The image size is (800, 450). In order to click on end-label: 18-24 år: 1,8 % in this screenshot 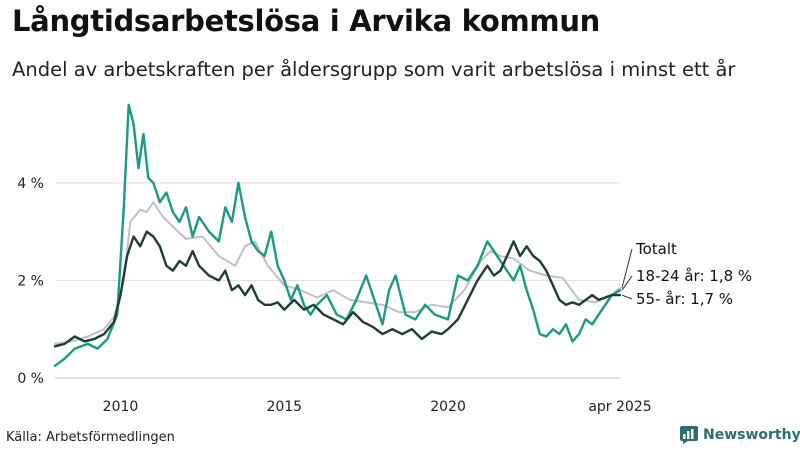, I will do `click(694, 276)`.